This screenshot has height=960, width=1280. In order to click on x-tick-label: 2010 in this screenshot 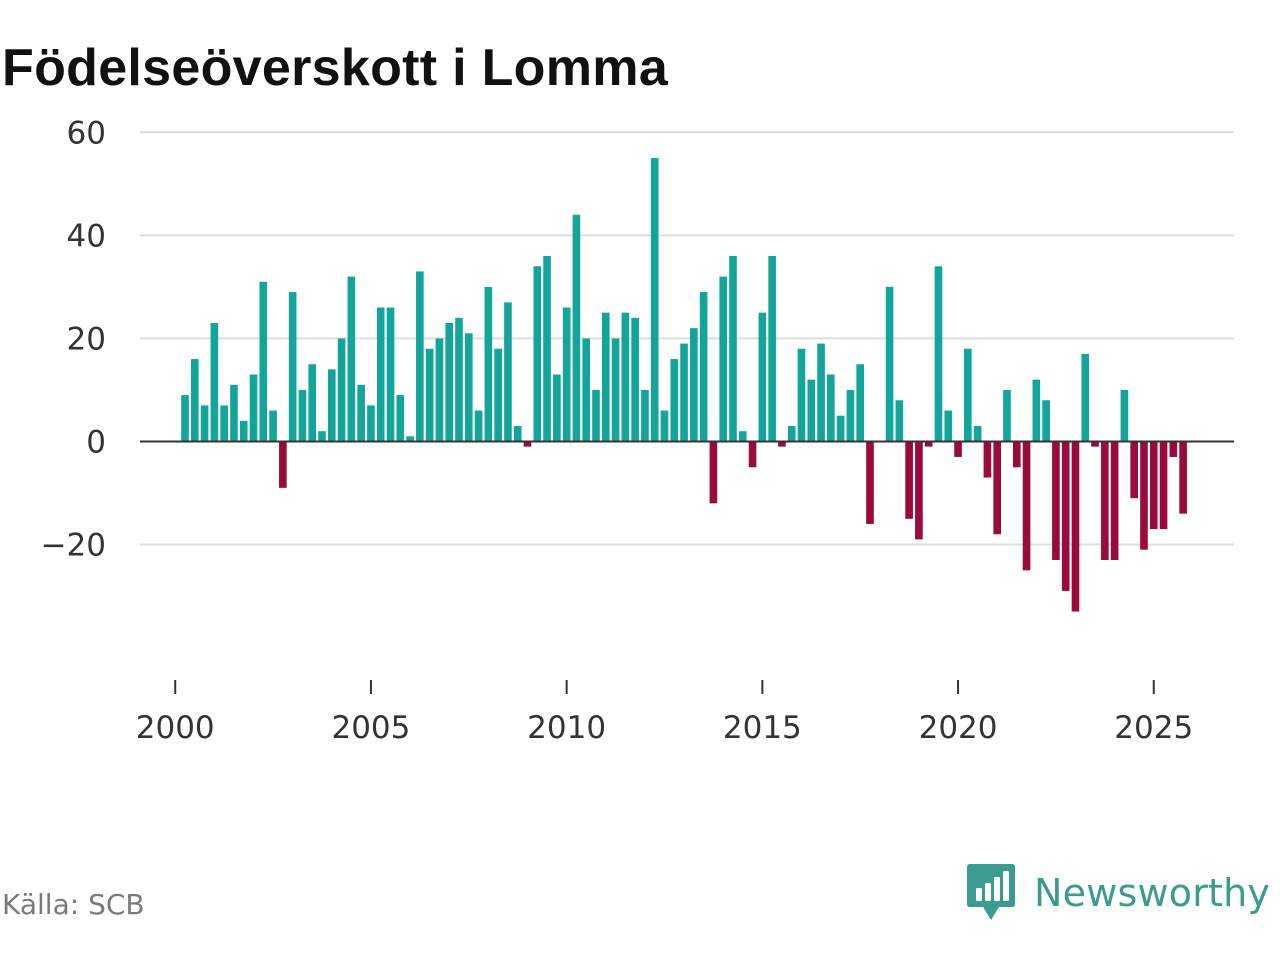, I will do `click(566, 728)`.